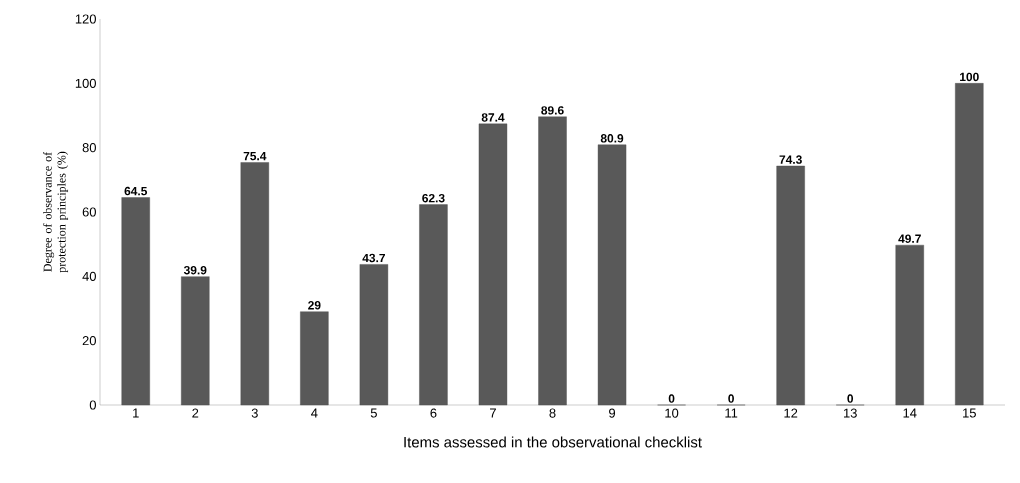 Image resolution: width=1020 pixels, height=483 pixels. What do you see at coordinates (136, 191) in the screenshot?
I see `data-label: 64.5` at bounding box center [136, 191].